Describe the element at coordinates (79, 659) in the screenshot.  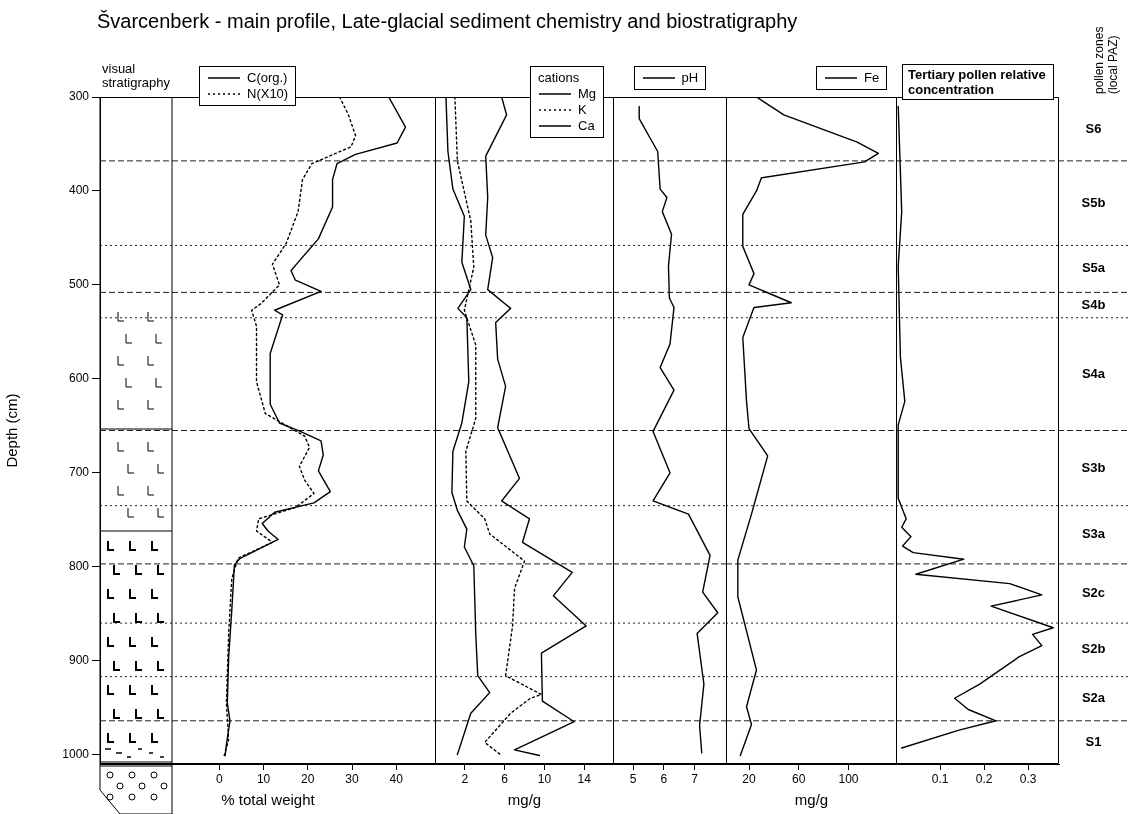
I see `y-tick-label: 900` at that location.